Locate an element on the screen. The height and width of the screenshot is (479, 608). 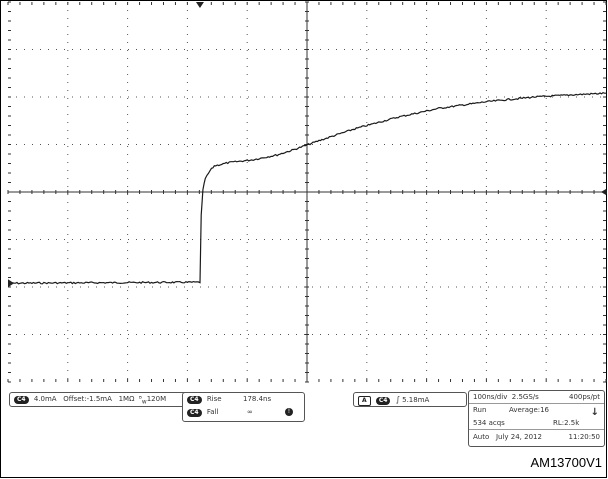
resolution: 400ps/pt is located at coordinates (584, 397).